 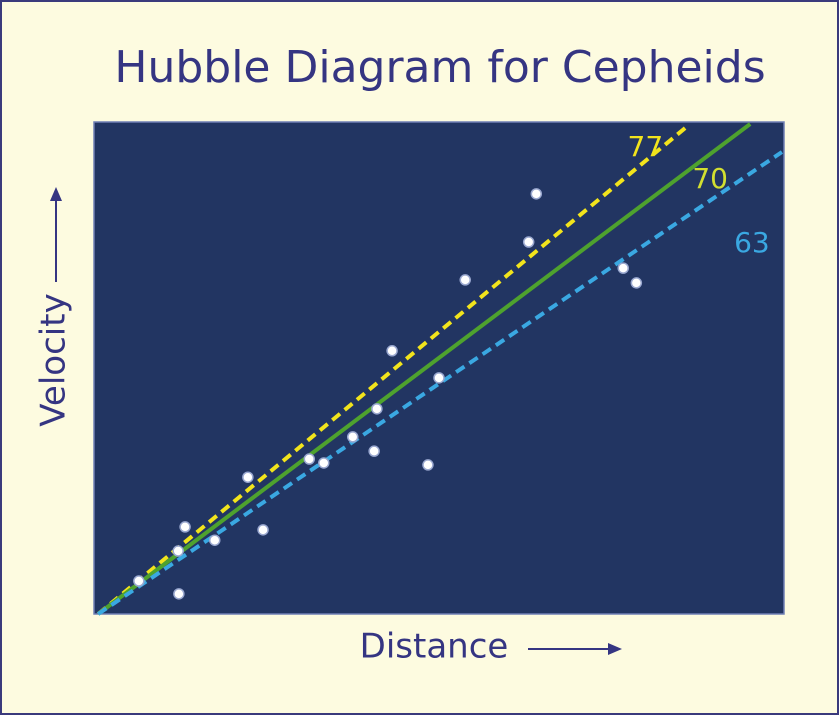 I want to click on x-axis-label: Distance, so click(x=434, y=647).